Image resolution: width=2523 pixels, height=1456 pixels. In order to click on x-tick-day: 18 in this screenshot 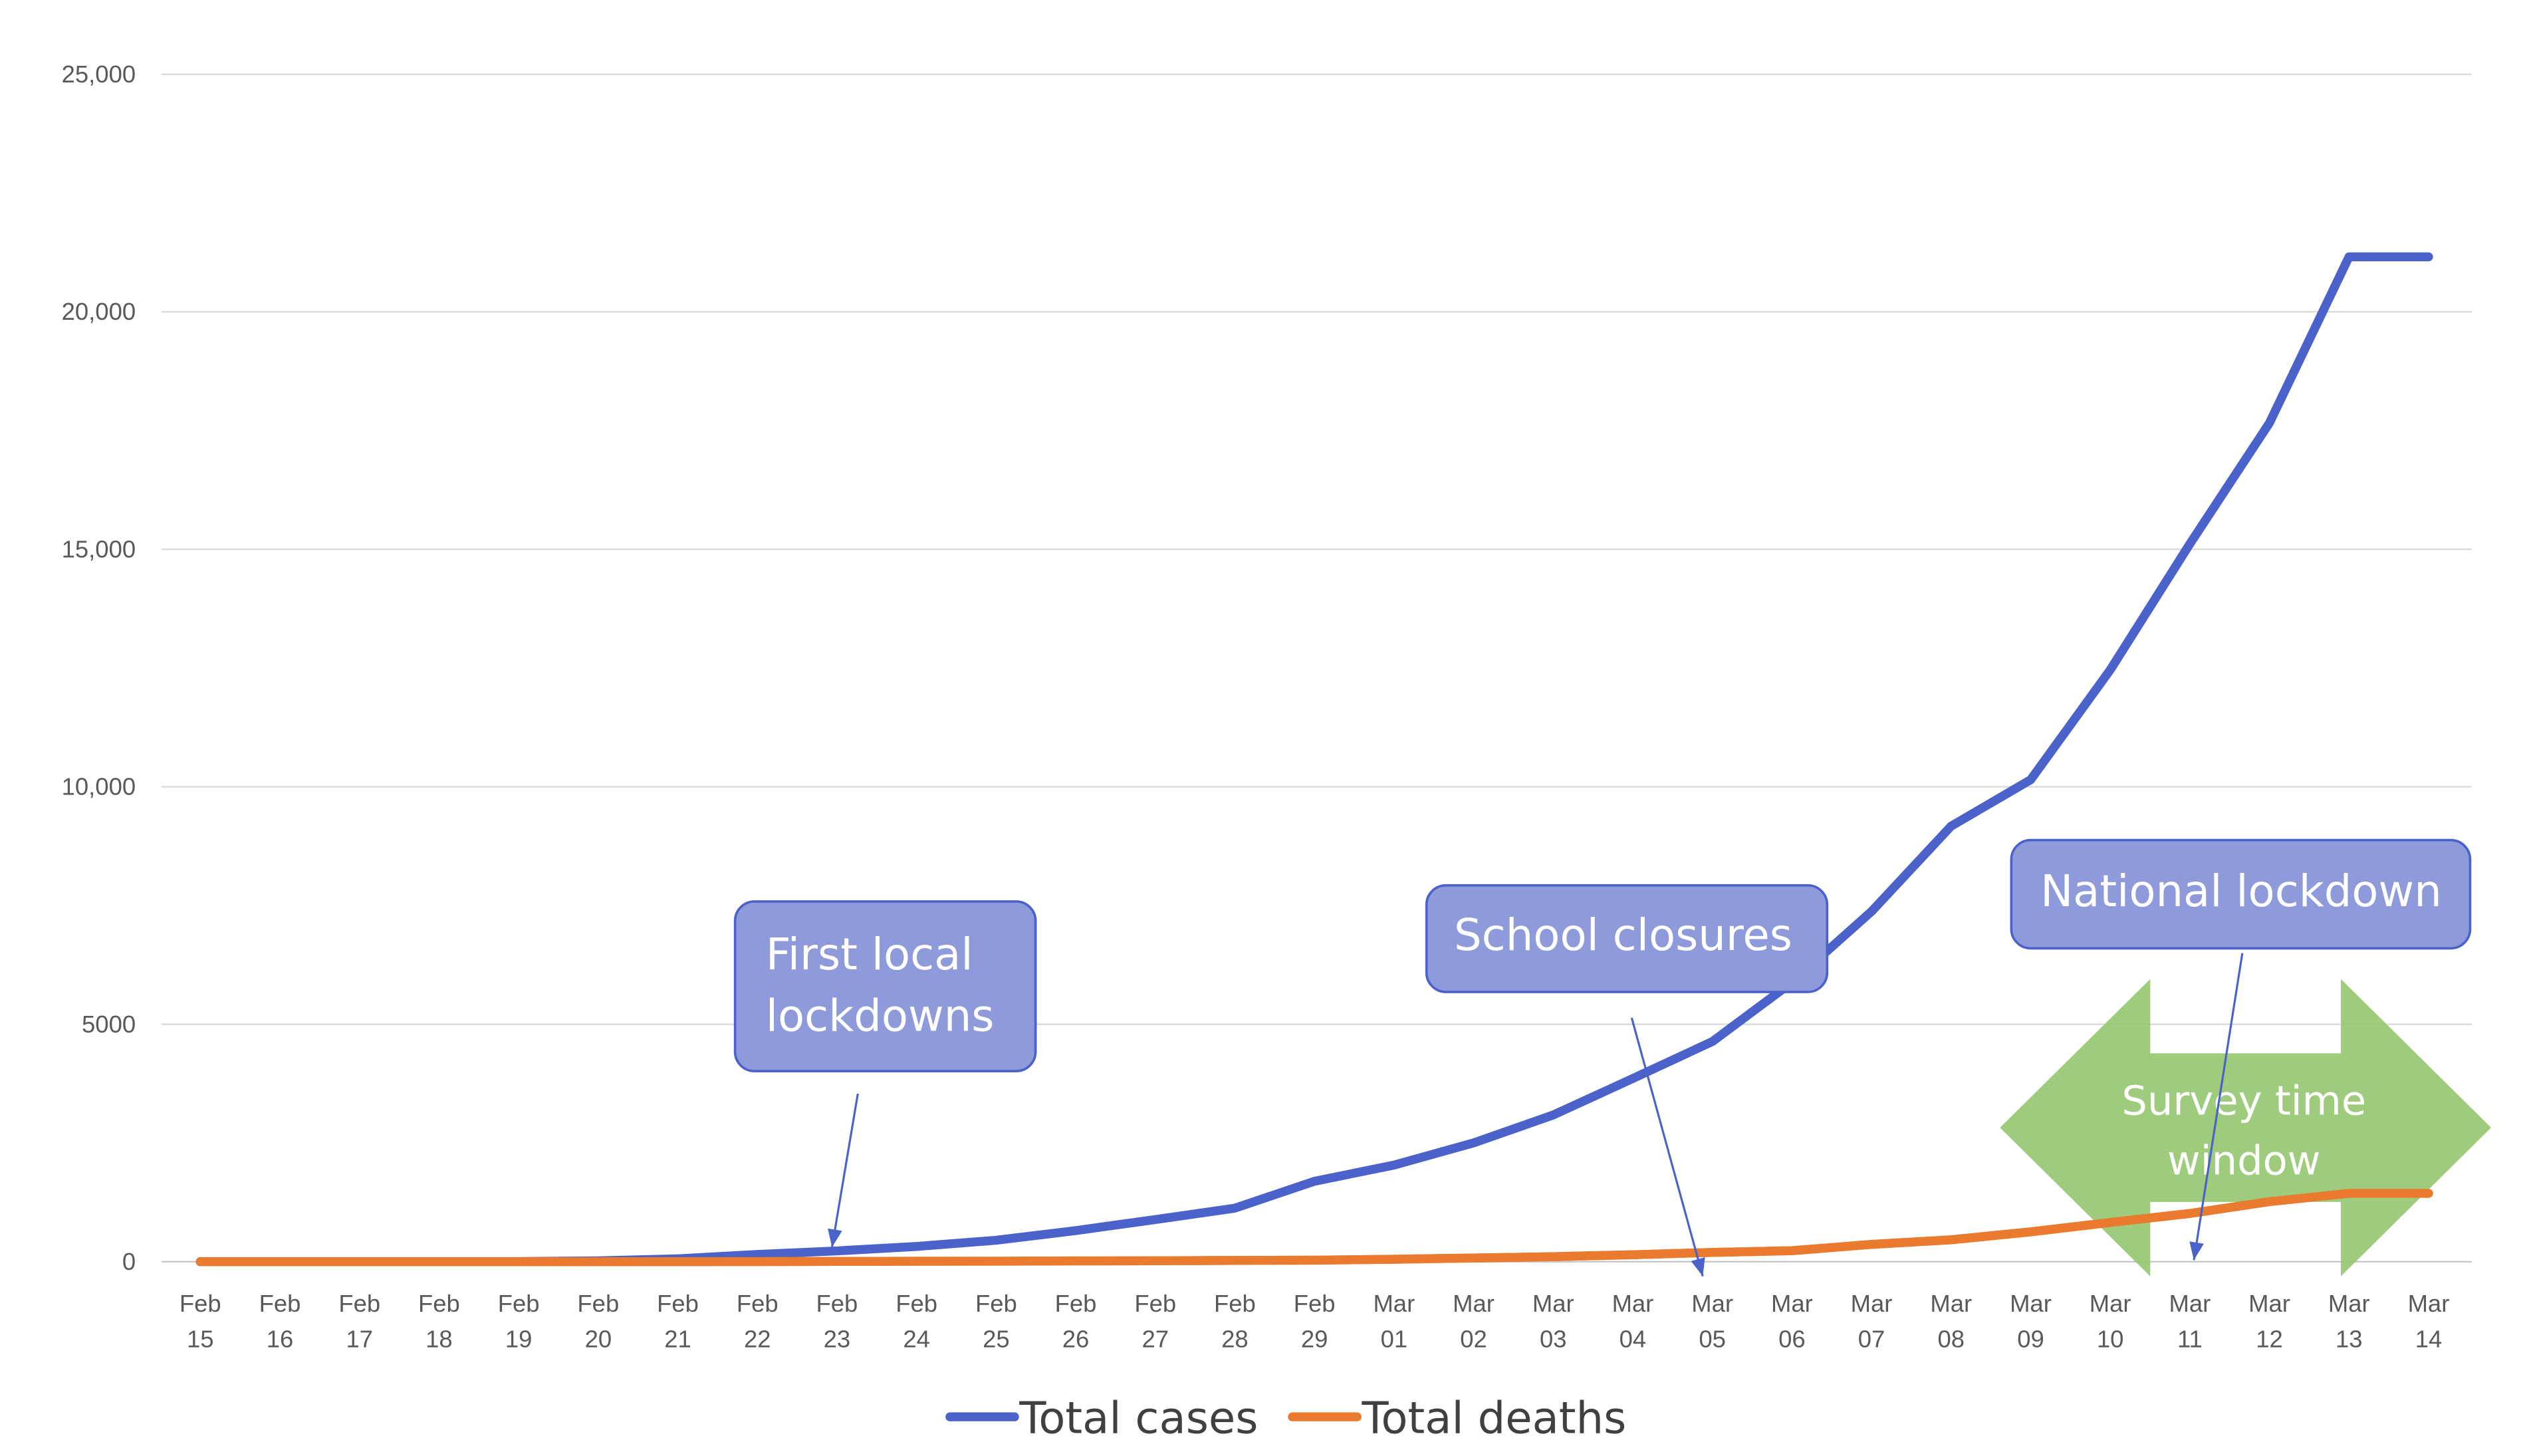, I will do `click(439, 1339)`.